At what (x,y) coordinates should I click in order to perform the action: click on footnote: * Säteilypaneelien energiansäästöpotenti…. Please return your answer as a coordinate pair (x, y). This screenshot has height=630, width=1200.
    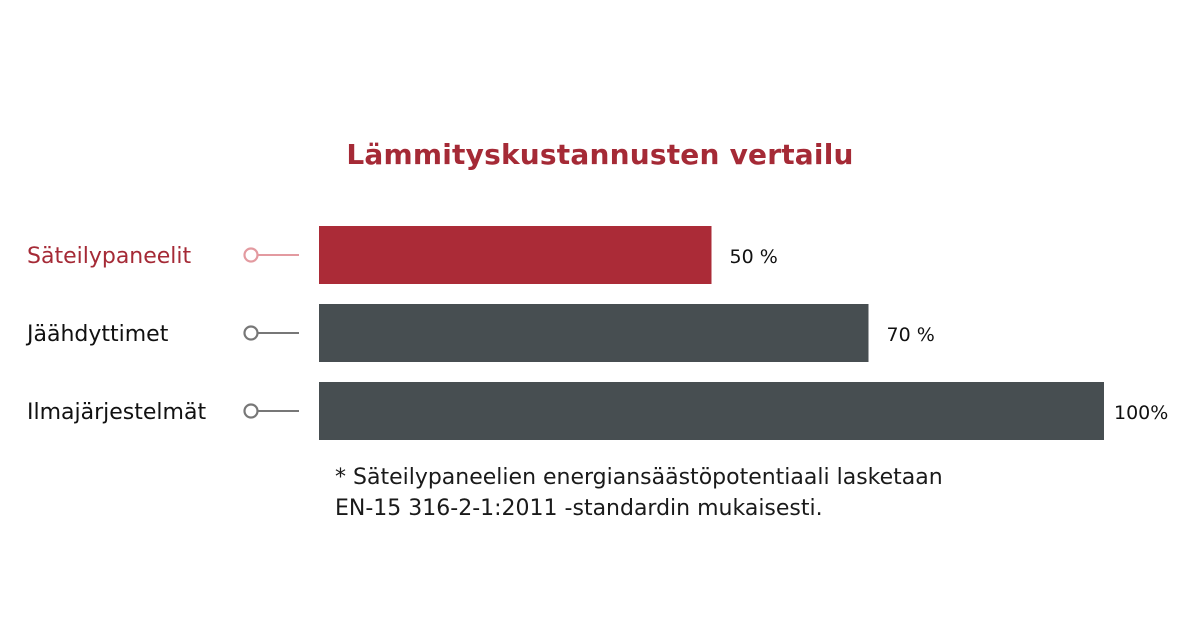
    Looking at the image, I should click on (639, 493).